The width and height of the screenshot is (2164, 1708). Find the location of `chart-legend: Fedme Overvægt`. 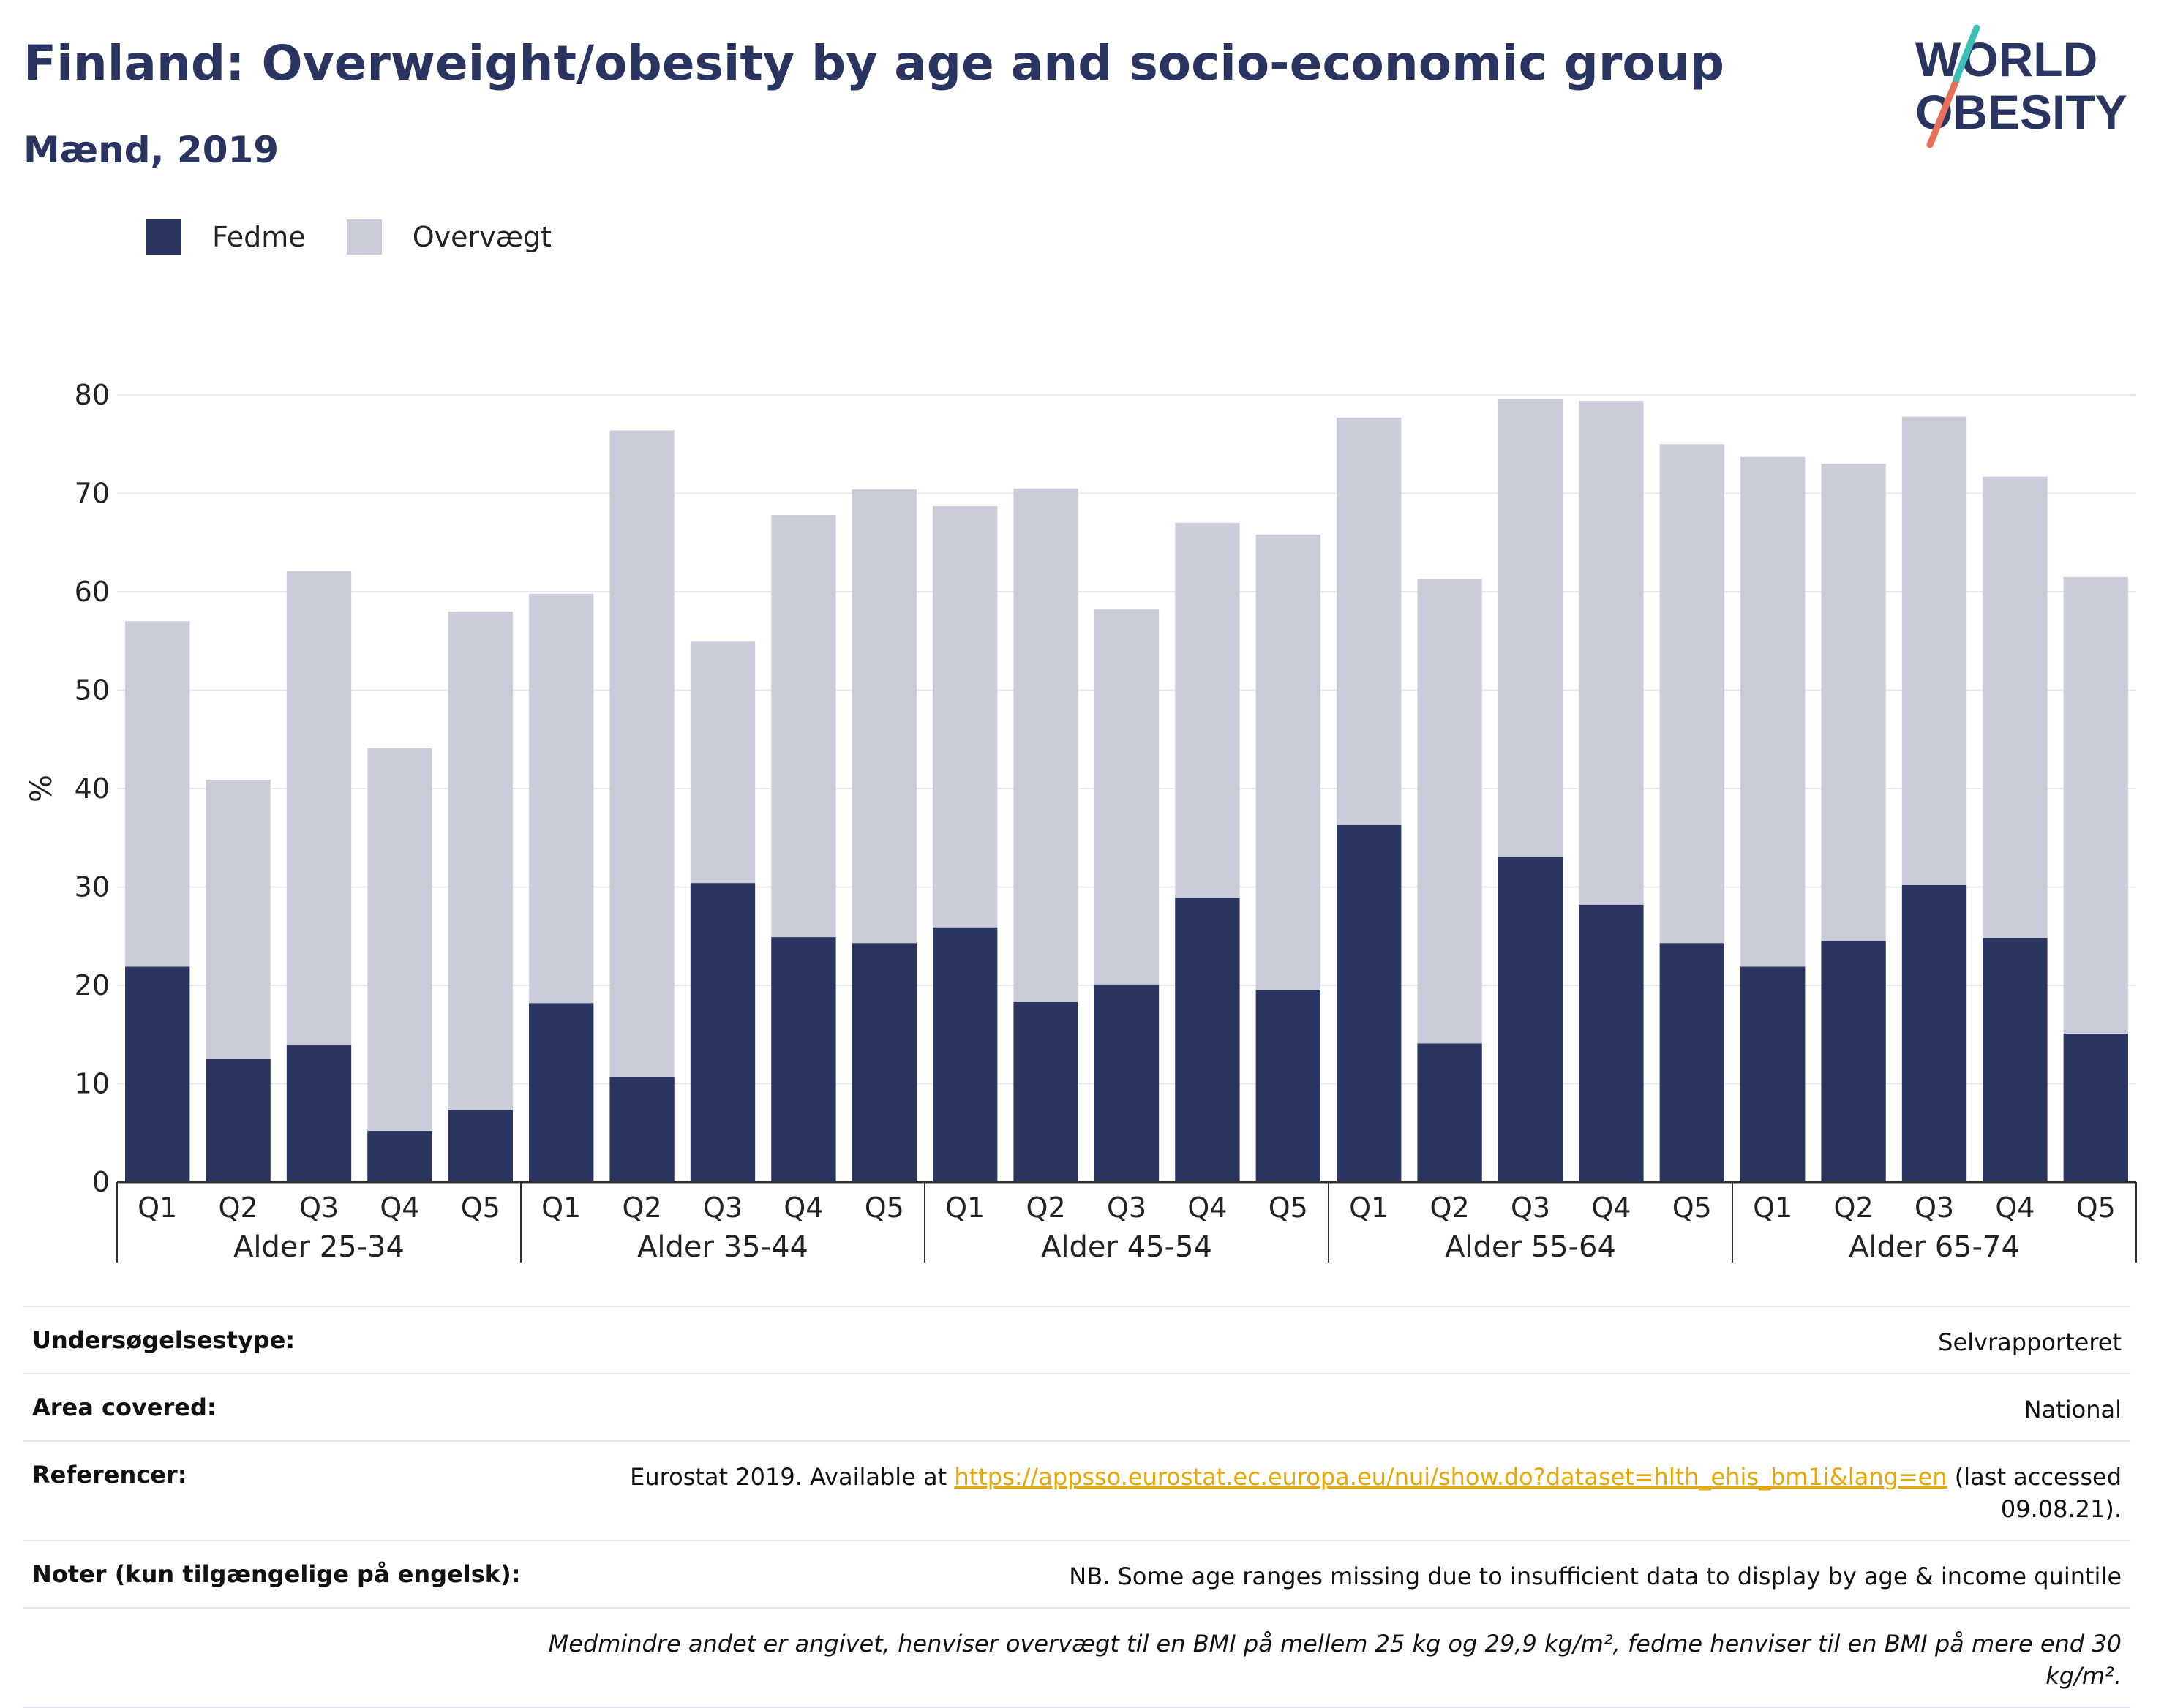

chart-legend: Fedme Overvægt is located at coordinates (369, 237).